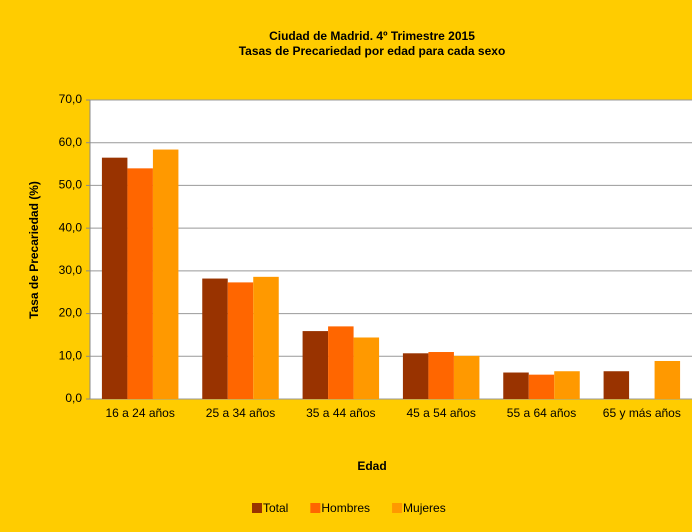 Image resolution: width=692 pixels, height=532 pixels. I want to click on y-tick-label: 40,0, so click(71, 227).